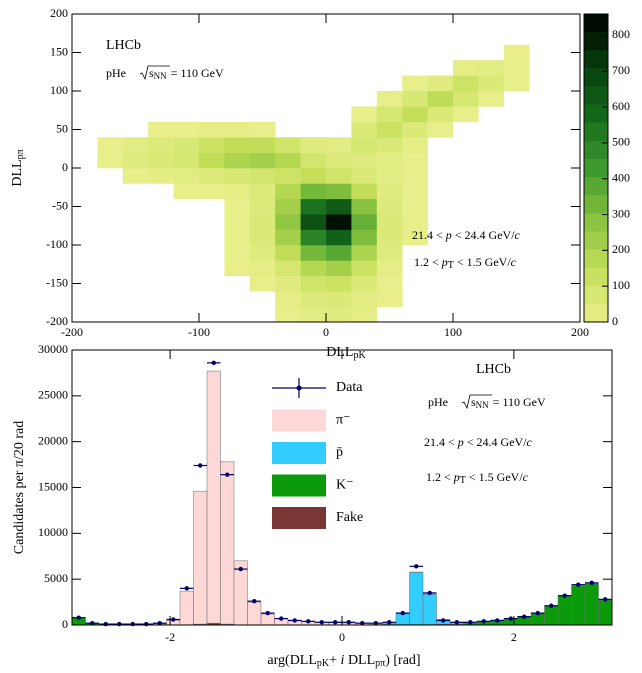 Image resolution: width=642 pixels, height=673 pixels. What do you see at coordinates (428, 262) in the screenshot?
I see `pt-label-part: 1.2 <` at bounding box center [428, 262].